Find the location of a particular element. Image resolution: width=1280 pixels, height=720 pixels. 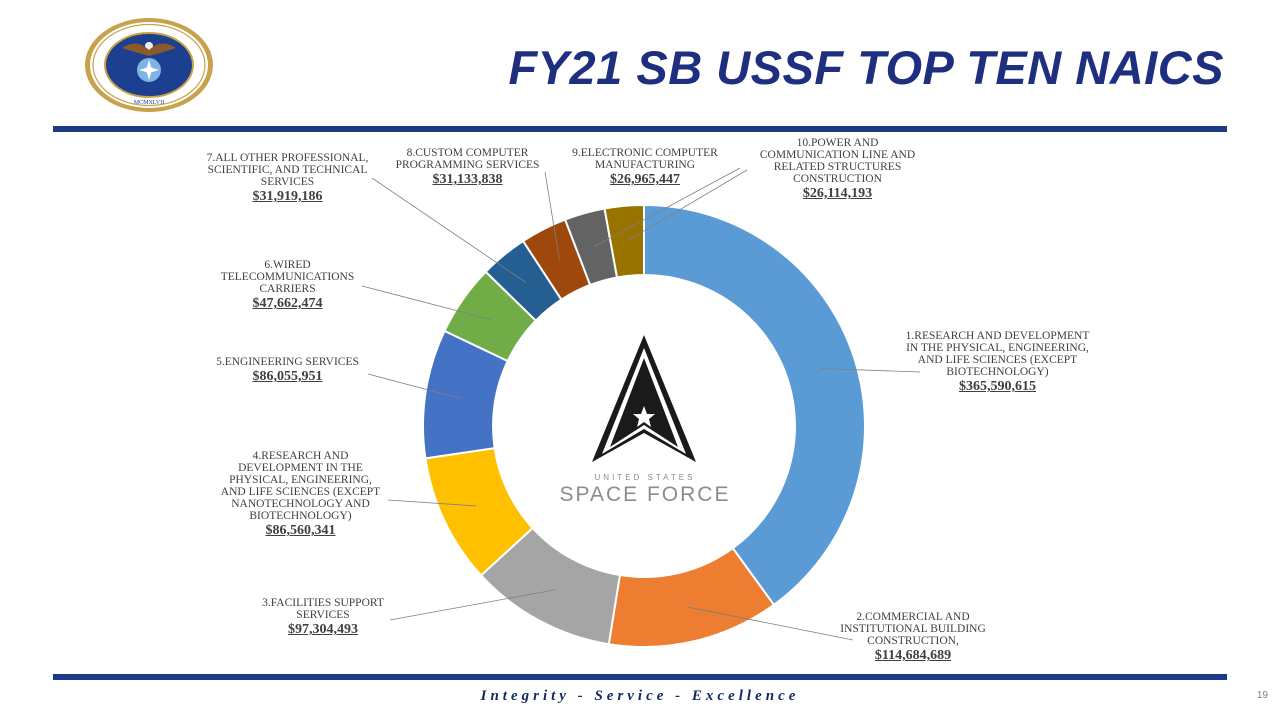

space-force-delta-logo is located at coordinates (644, 398).